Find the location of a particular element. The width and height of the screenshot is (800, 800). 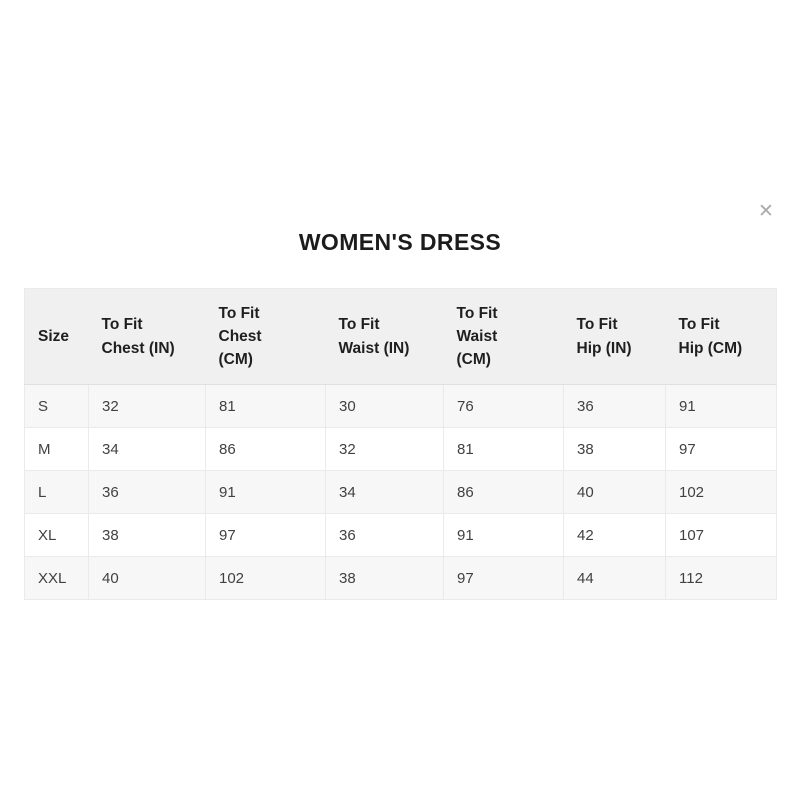

table-row-xl: XL 38 97 36 91 42 107 is located at coordinates (400, 535).